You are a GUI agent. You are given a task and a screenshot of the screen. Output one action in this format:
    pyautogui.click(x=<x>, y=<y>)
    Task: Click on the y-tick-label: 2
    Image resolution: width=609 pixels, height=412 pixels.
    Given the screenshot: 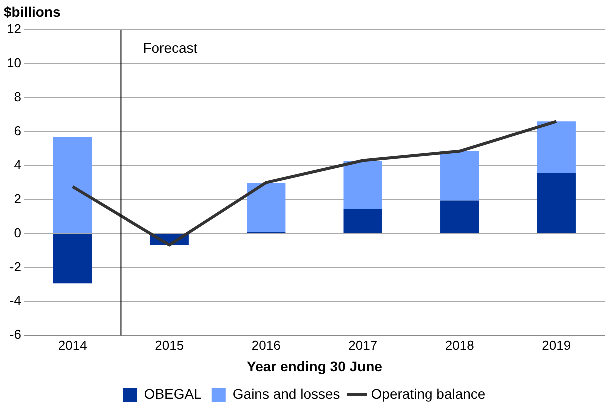 What is the action you would take?
    pyautogui.click(x=18, y=198)
    